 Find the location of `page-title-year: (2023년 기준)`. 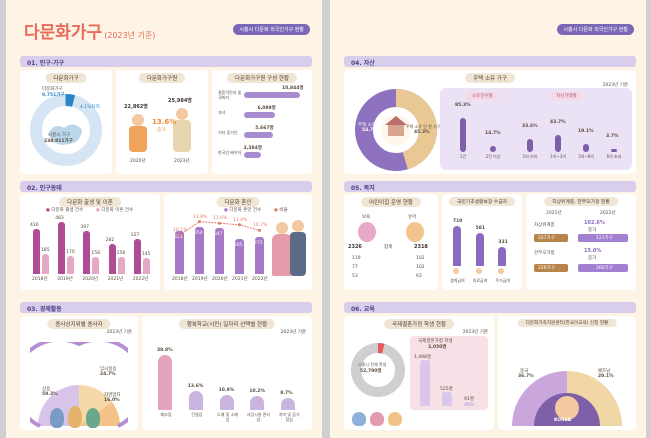

page-title-year: (2023년 기준) is located at coordinates (130, 35).